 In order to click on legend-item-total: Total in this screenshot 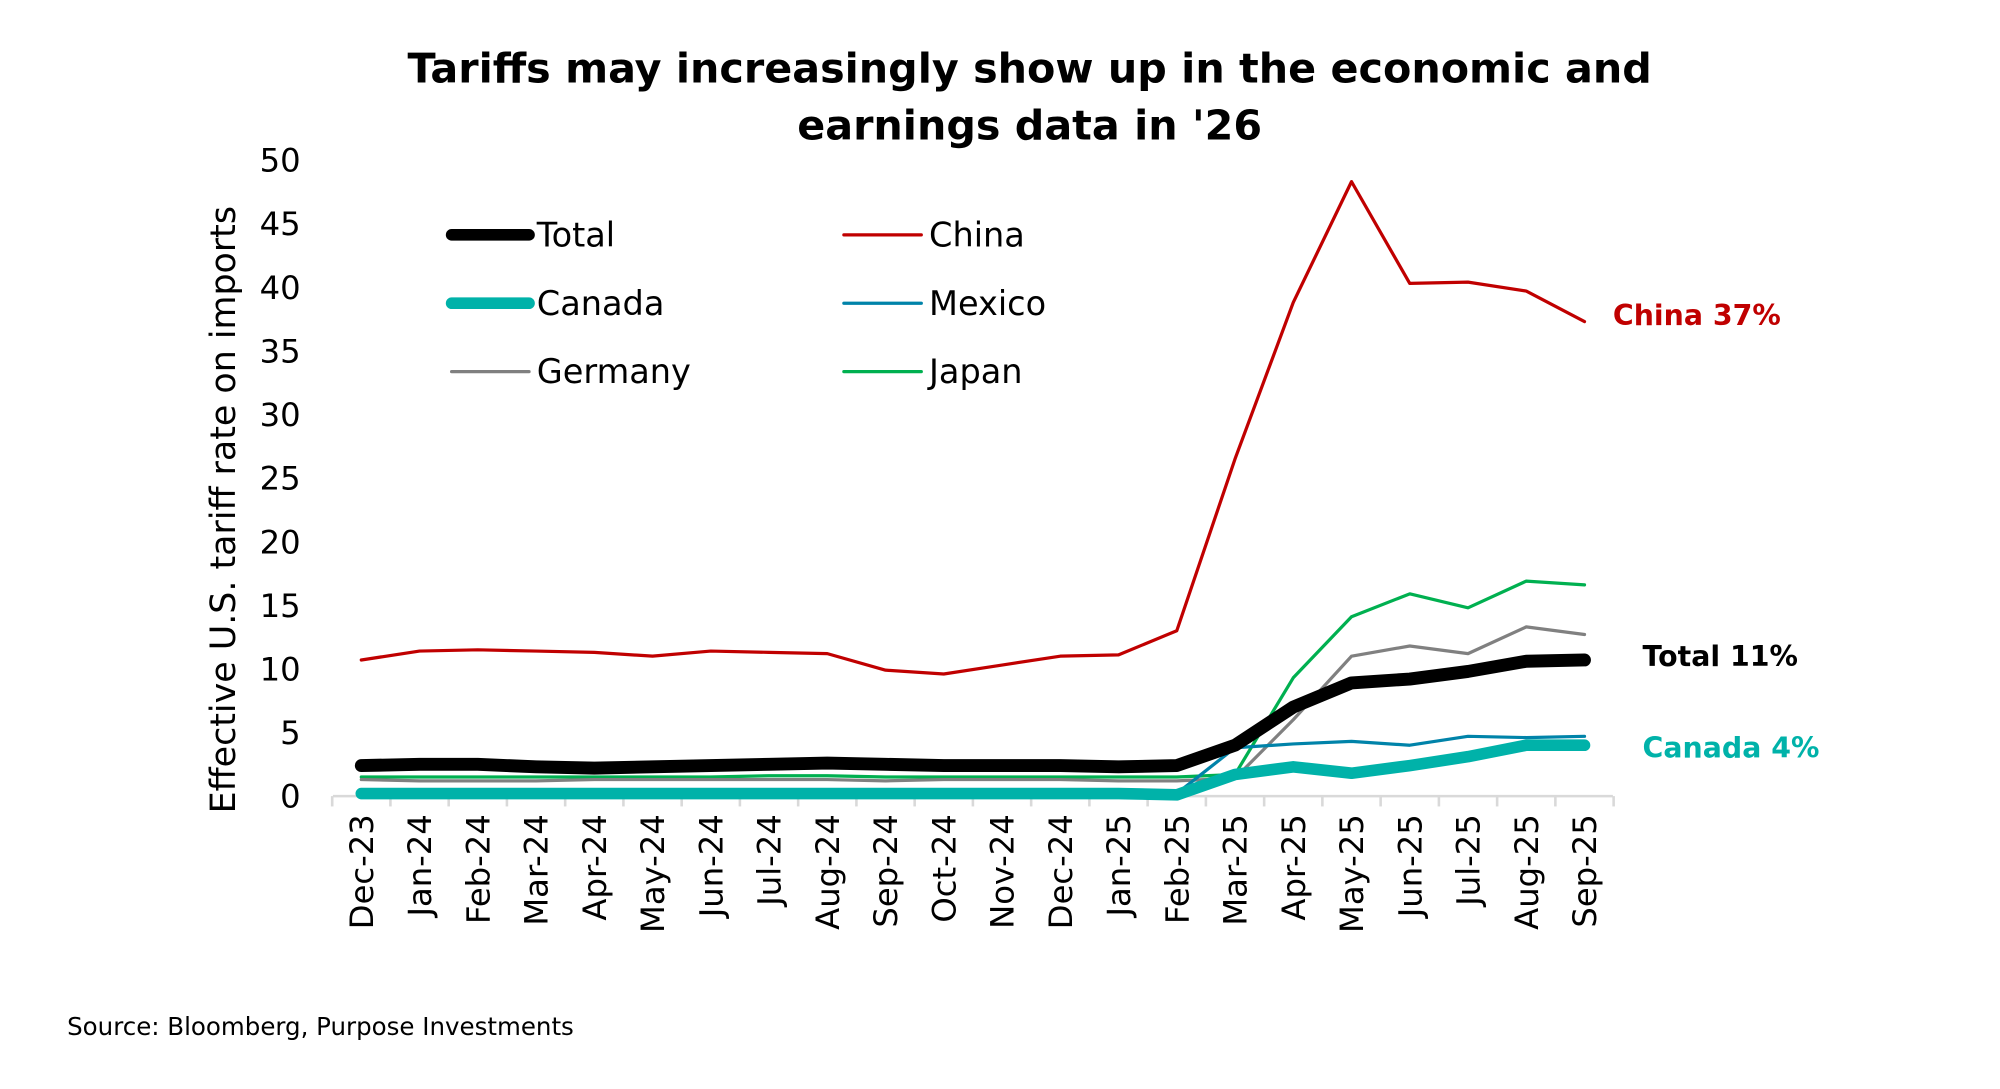, I will do `click(530, 234)`.